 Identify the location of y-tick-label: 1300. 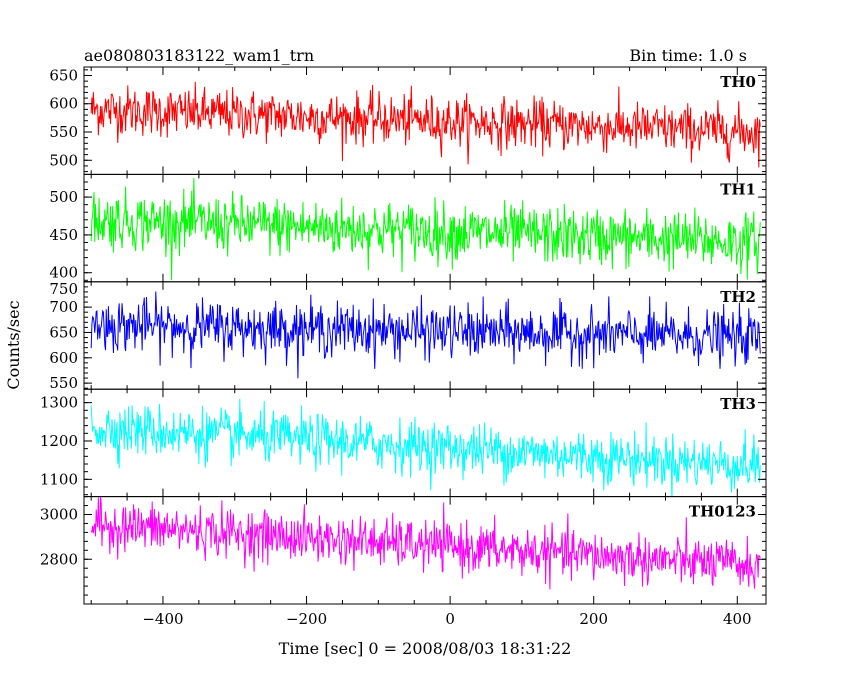
(59, 403).